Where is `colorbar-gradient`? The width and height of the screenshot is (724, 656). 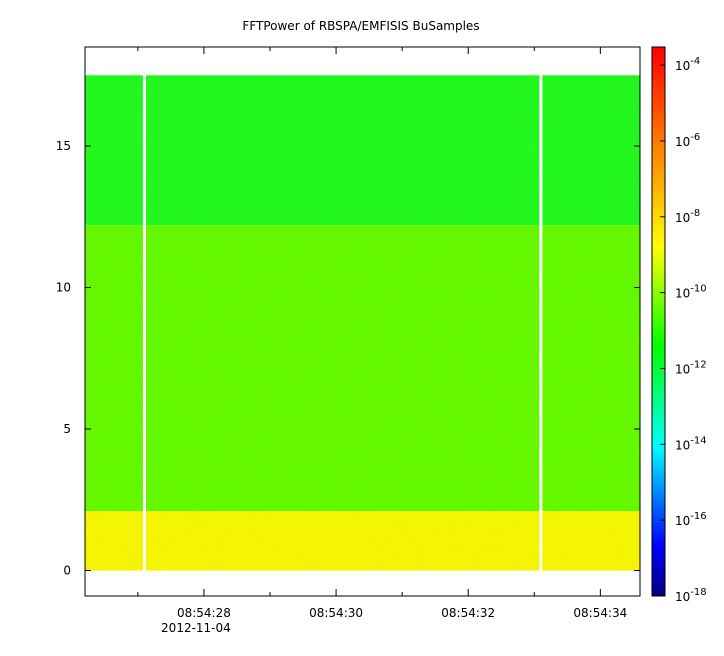 colorbar-gradient is located at coordinates (658, 321).